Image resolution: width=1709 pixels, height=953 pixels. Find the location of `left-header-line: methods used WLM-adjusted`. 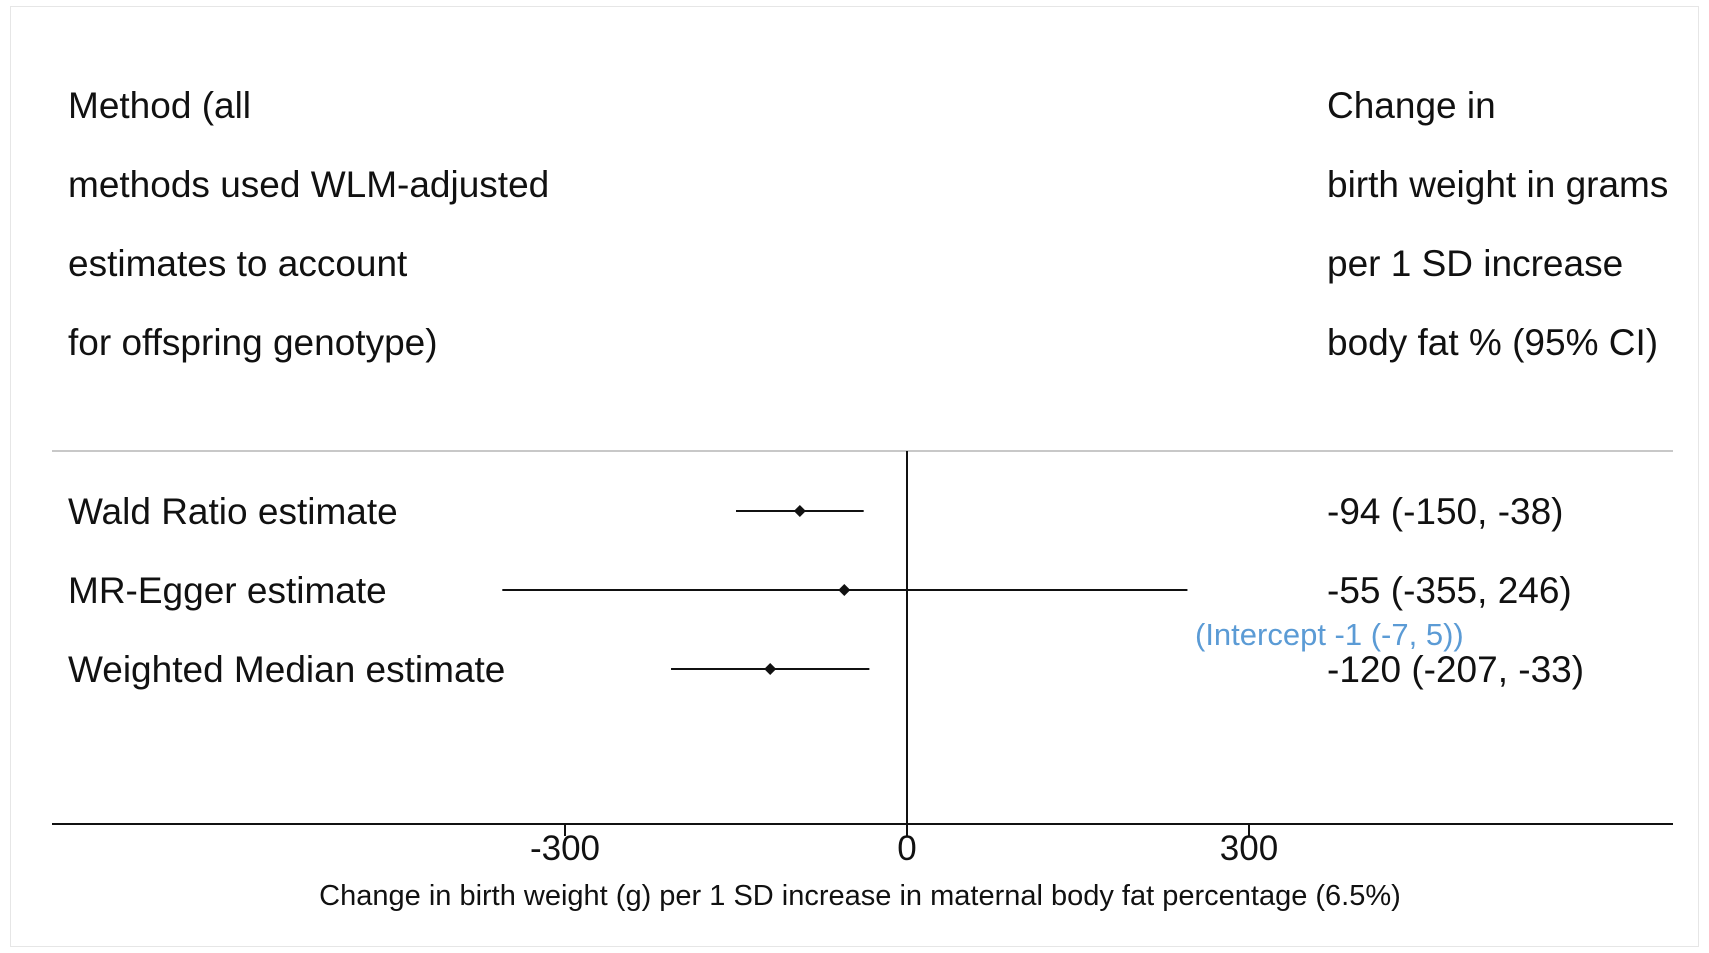

left-header-line: methods used WLM-adjusted is located at coordinates (308, 184).